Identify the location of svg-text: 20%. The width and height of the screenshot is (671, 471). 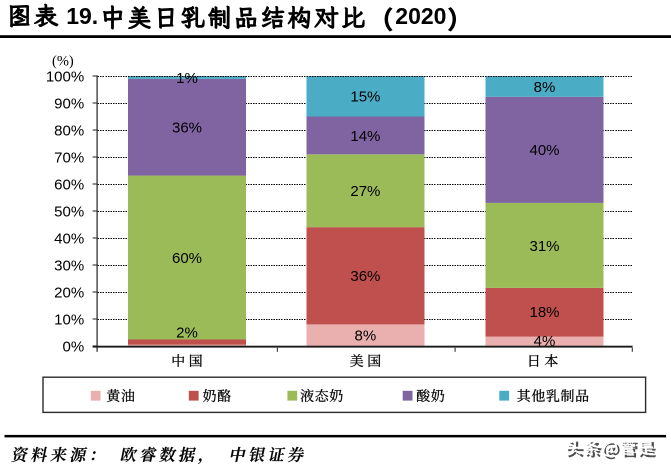
(69, 292).